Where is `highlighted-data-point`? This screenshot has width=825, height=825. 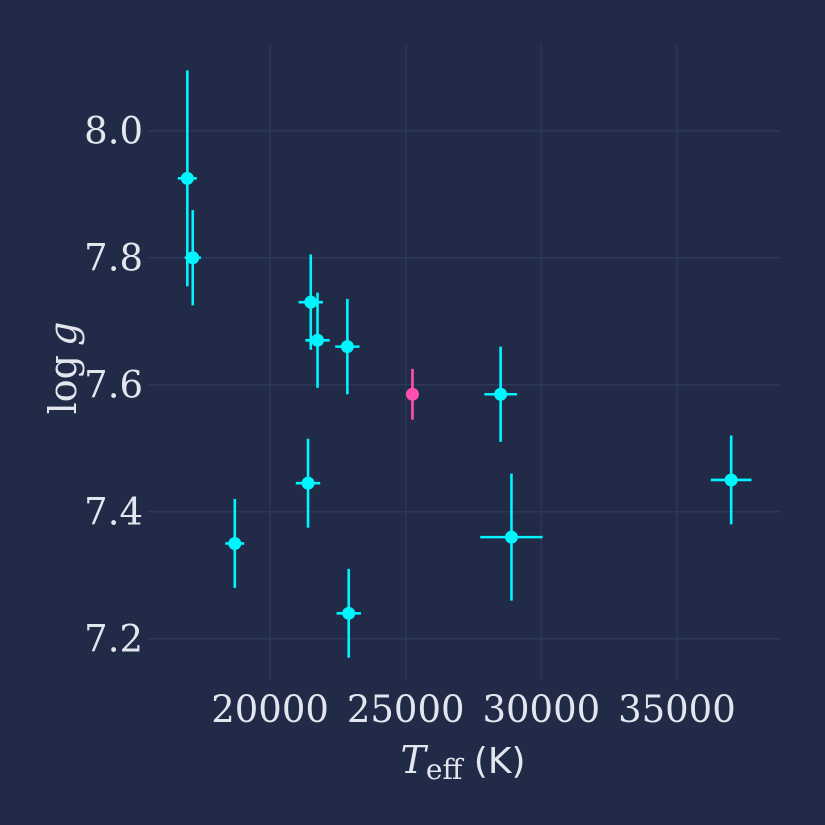
highlighted-data-point is located at coordinates (412, 394).